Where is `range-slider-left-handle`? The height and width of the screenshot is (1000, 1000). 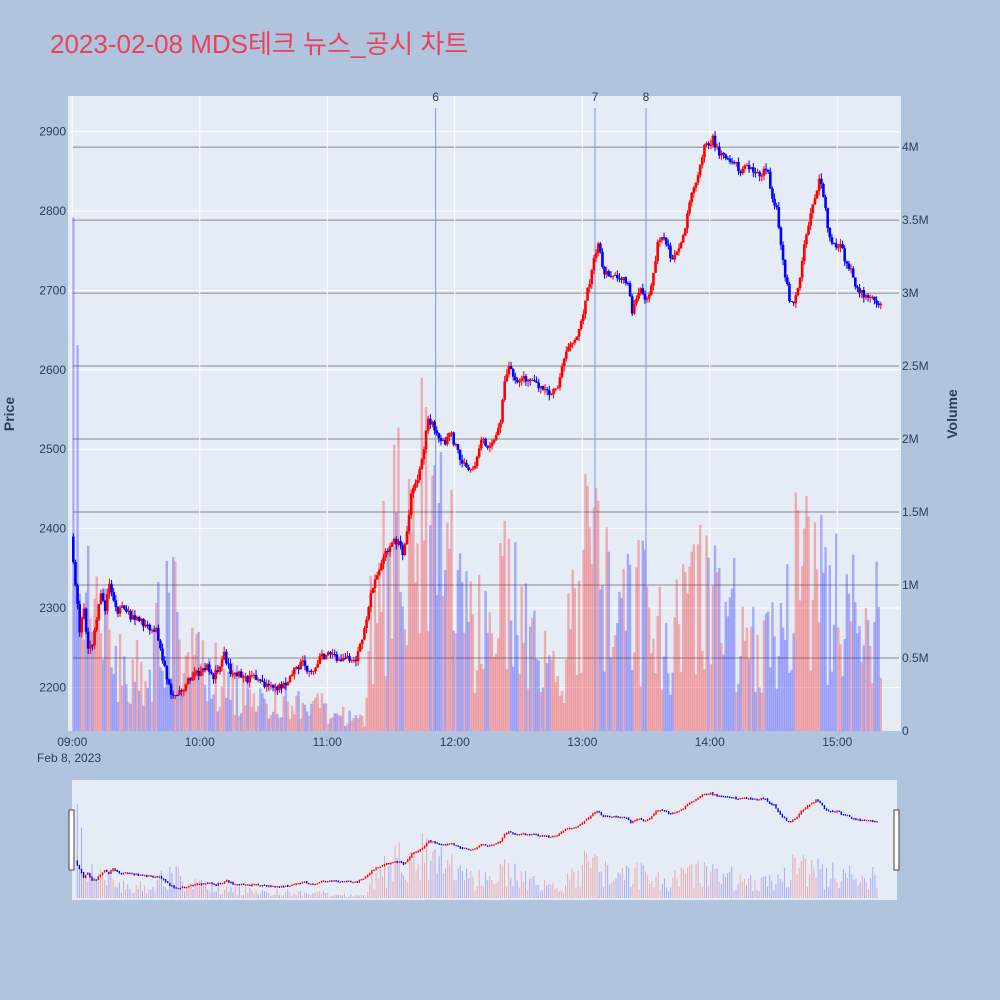 range-slider-left-handle is located at coordinates (71, 840).